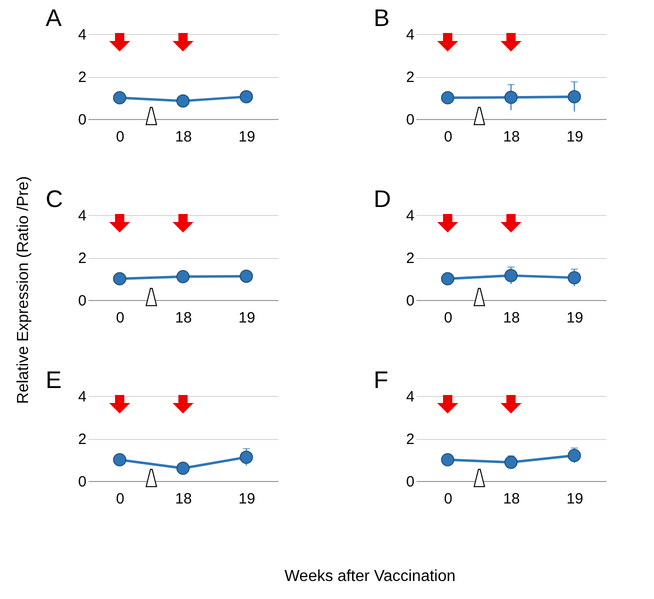  Describe the element at coordinates (24, 290) in the screenshot. I see `y-axis-title: Relative Expression (Ratio /Pre)` at that location.